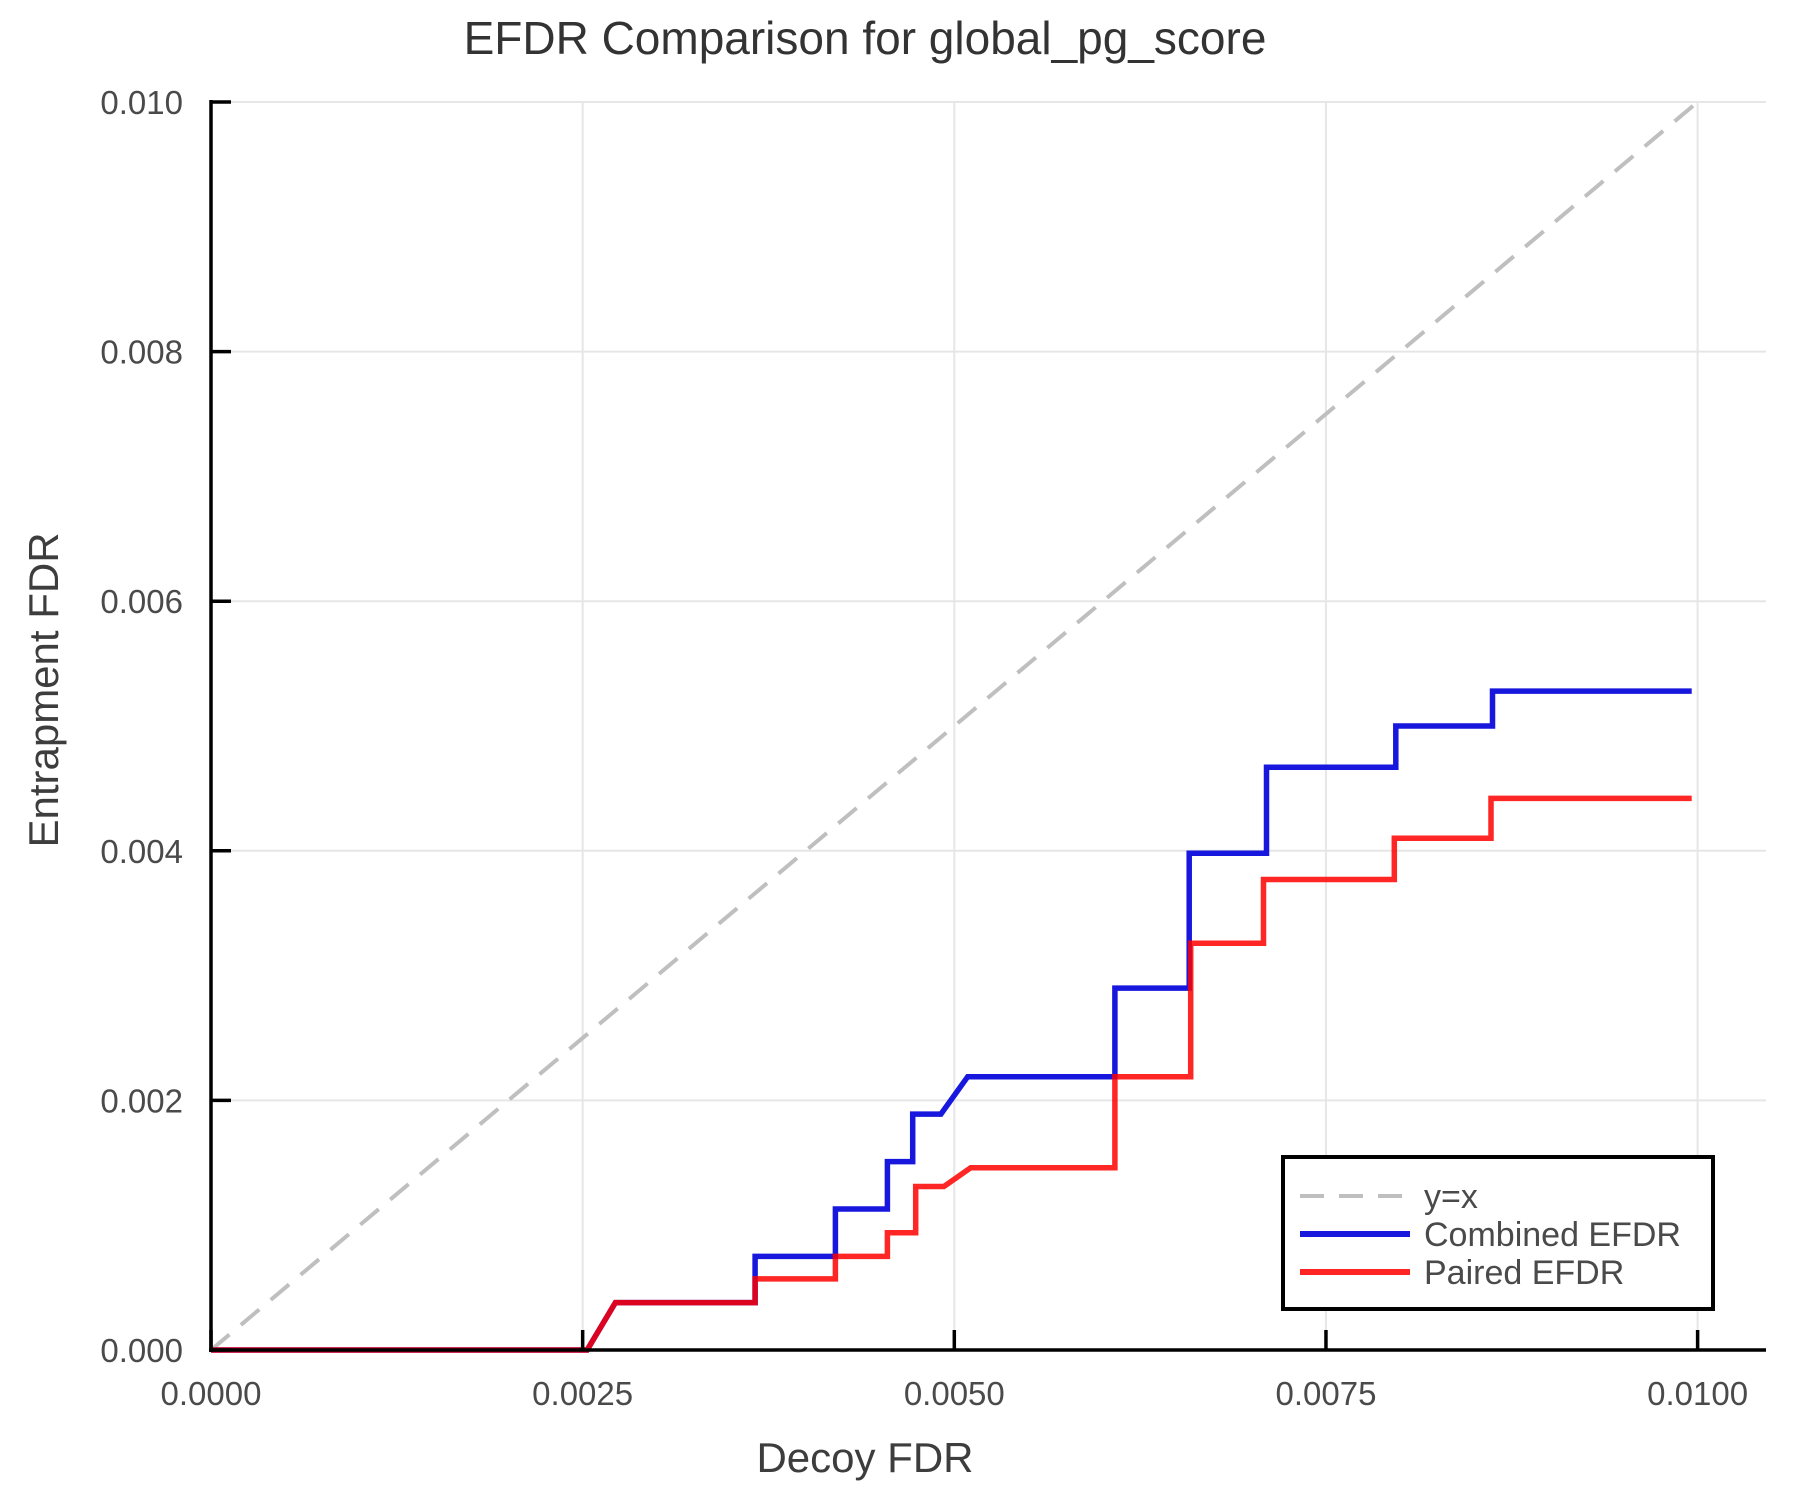 The height and width of the screenshot is (1505, 1800). What do you see at coordinates (141, 851) in the screenshot?
I see `y-tick-label: 0.004` at bounding box center [141, 851].